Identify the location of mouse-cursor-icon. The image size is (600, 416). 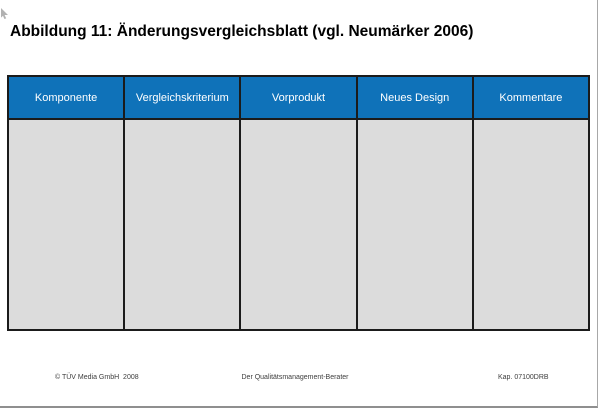
(4, 12).